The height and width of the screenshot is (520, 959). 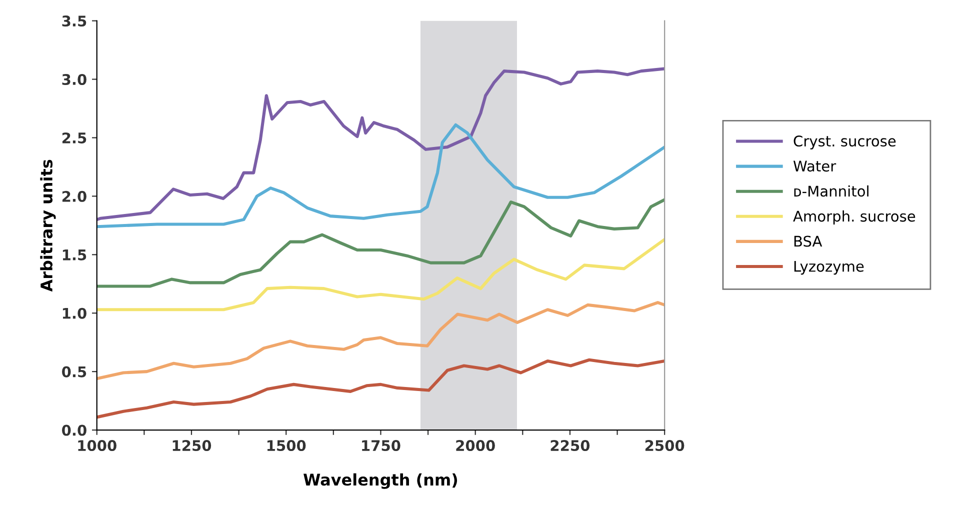 I want to click on legend-label: Amorph. sucrose, so click(x=854, y=217).